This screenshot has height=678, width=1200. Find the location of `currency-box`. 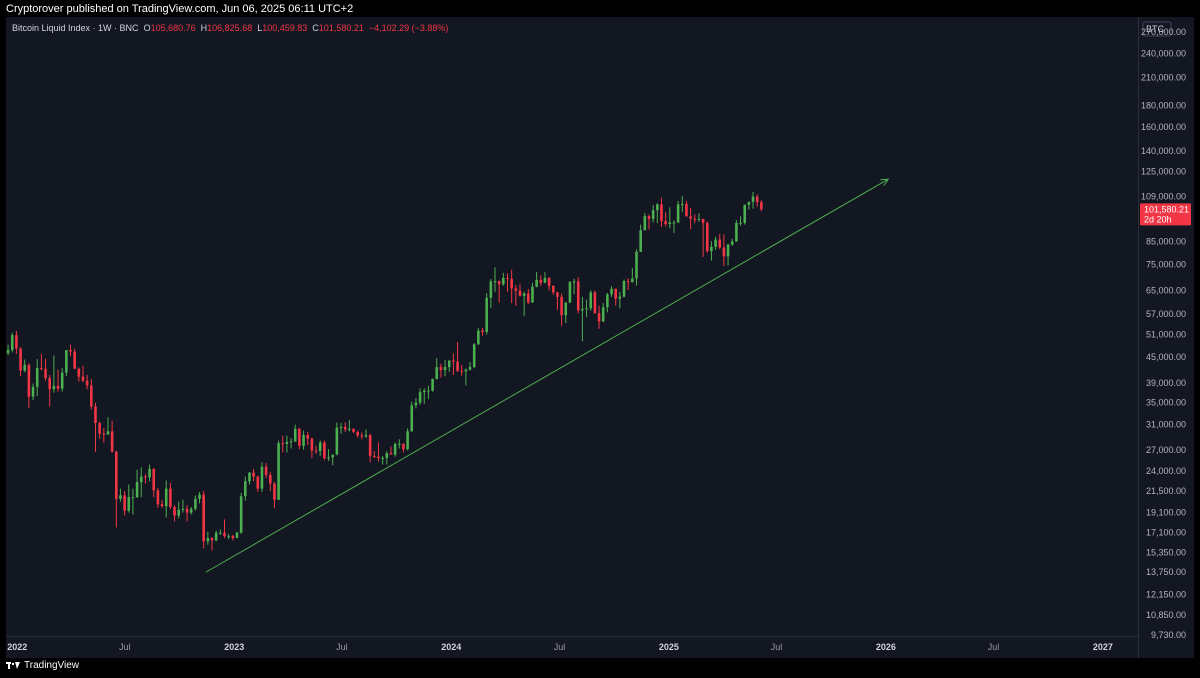

currency-box is located at coordinates (1157, 29).